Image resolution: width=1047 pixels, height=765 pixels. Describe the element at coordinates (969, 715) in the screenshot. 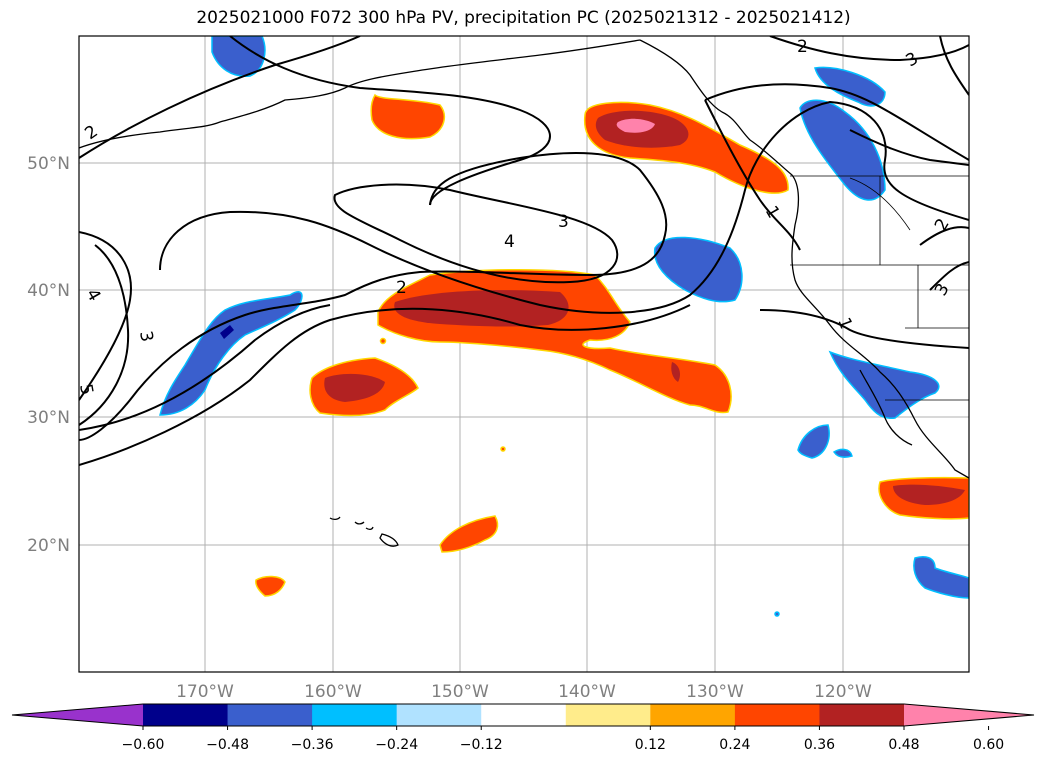

I see `colorbar-extend-max` at that location.